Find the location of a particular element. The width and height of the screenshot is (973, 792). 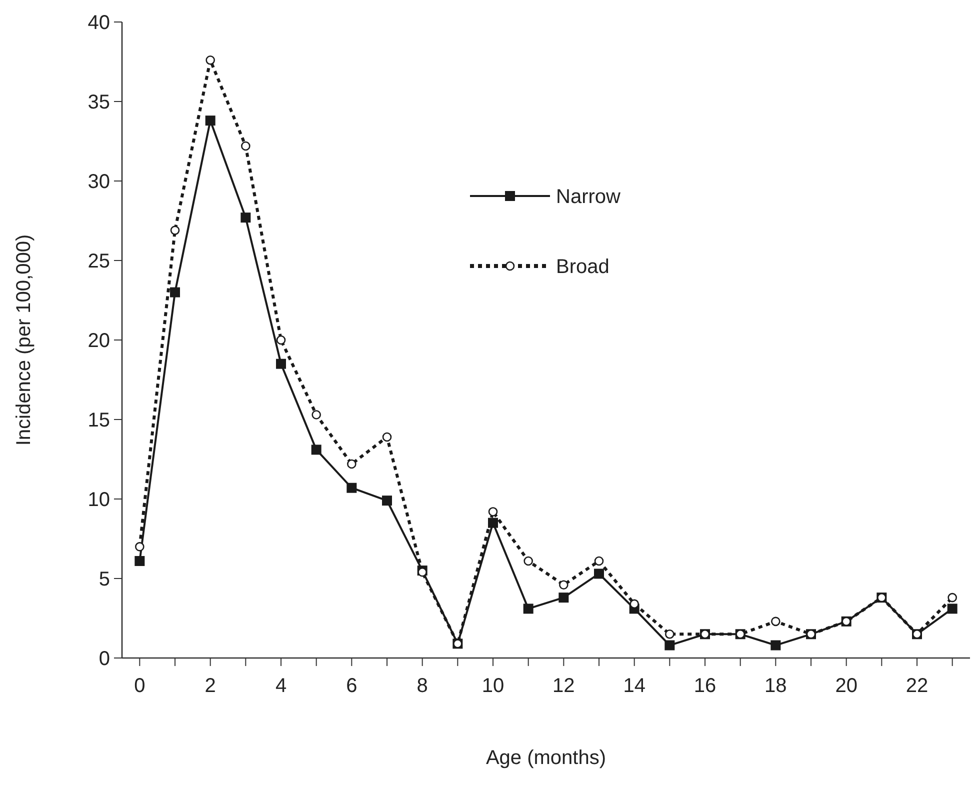

y-tick-label: 25 is located at coordinates (99, 261).